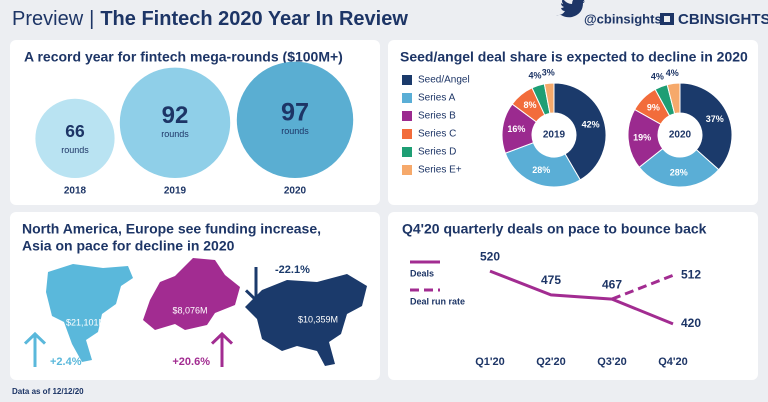  I want to click on value-label: $8,076M, so click(189, 310).